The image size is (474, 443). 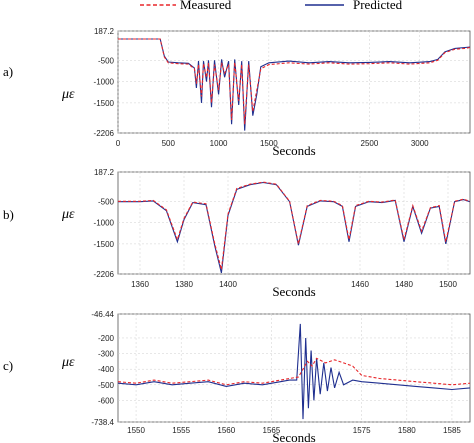 I want to click on x-tick-label: 500, so click(x=169, y=143).